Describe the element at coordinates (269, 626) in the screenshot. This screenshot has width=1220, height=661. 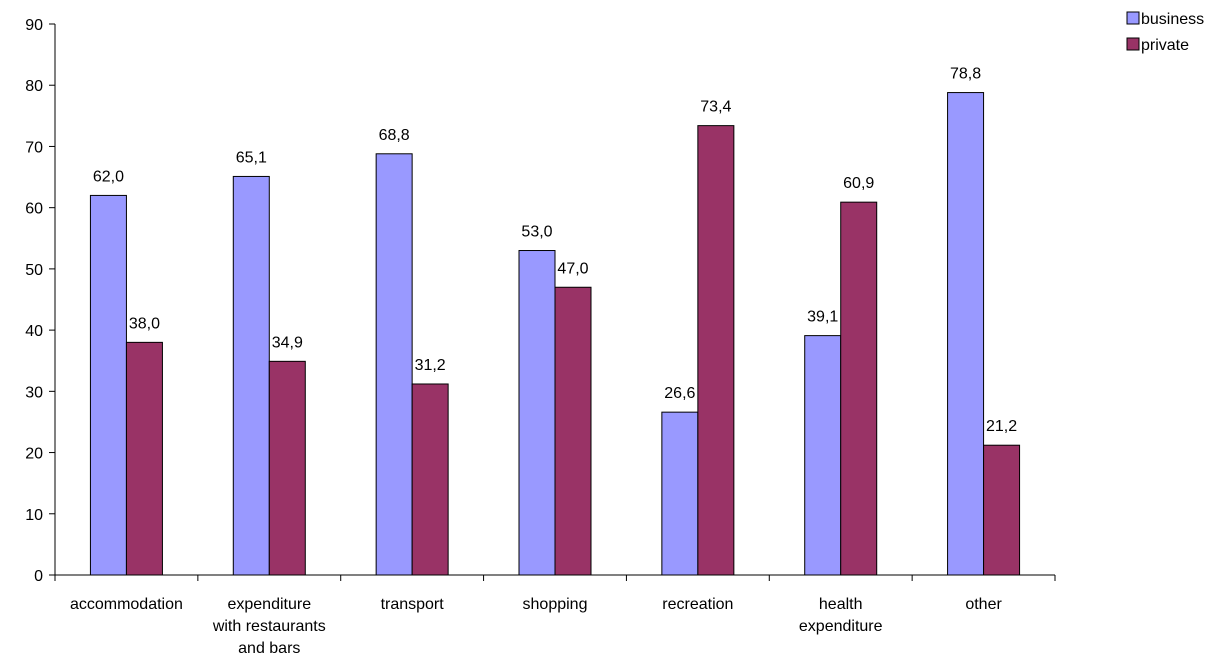
I see `category-label: with restaurants` at that location.